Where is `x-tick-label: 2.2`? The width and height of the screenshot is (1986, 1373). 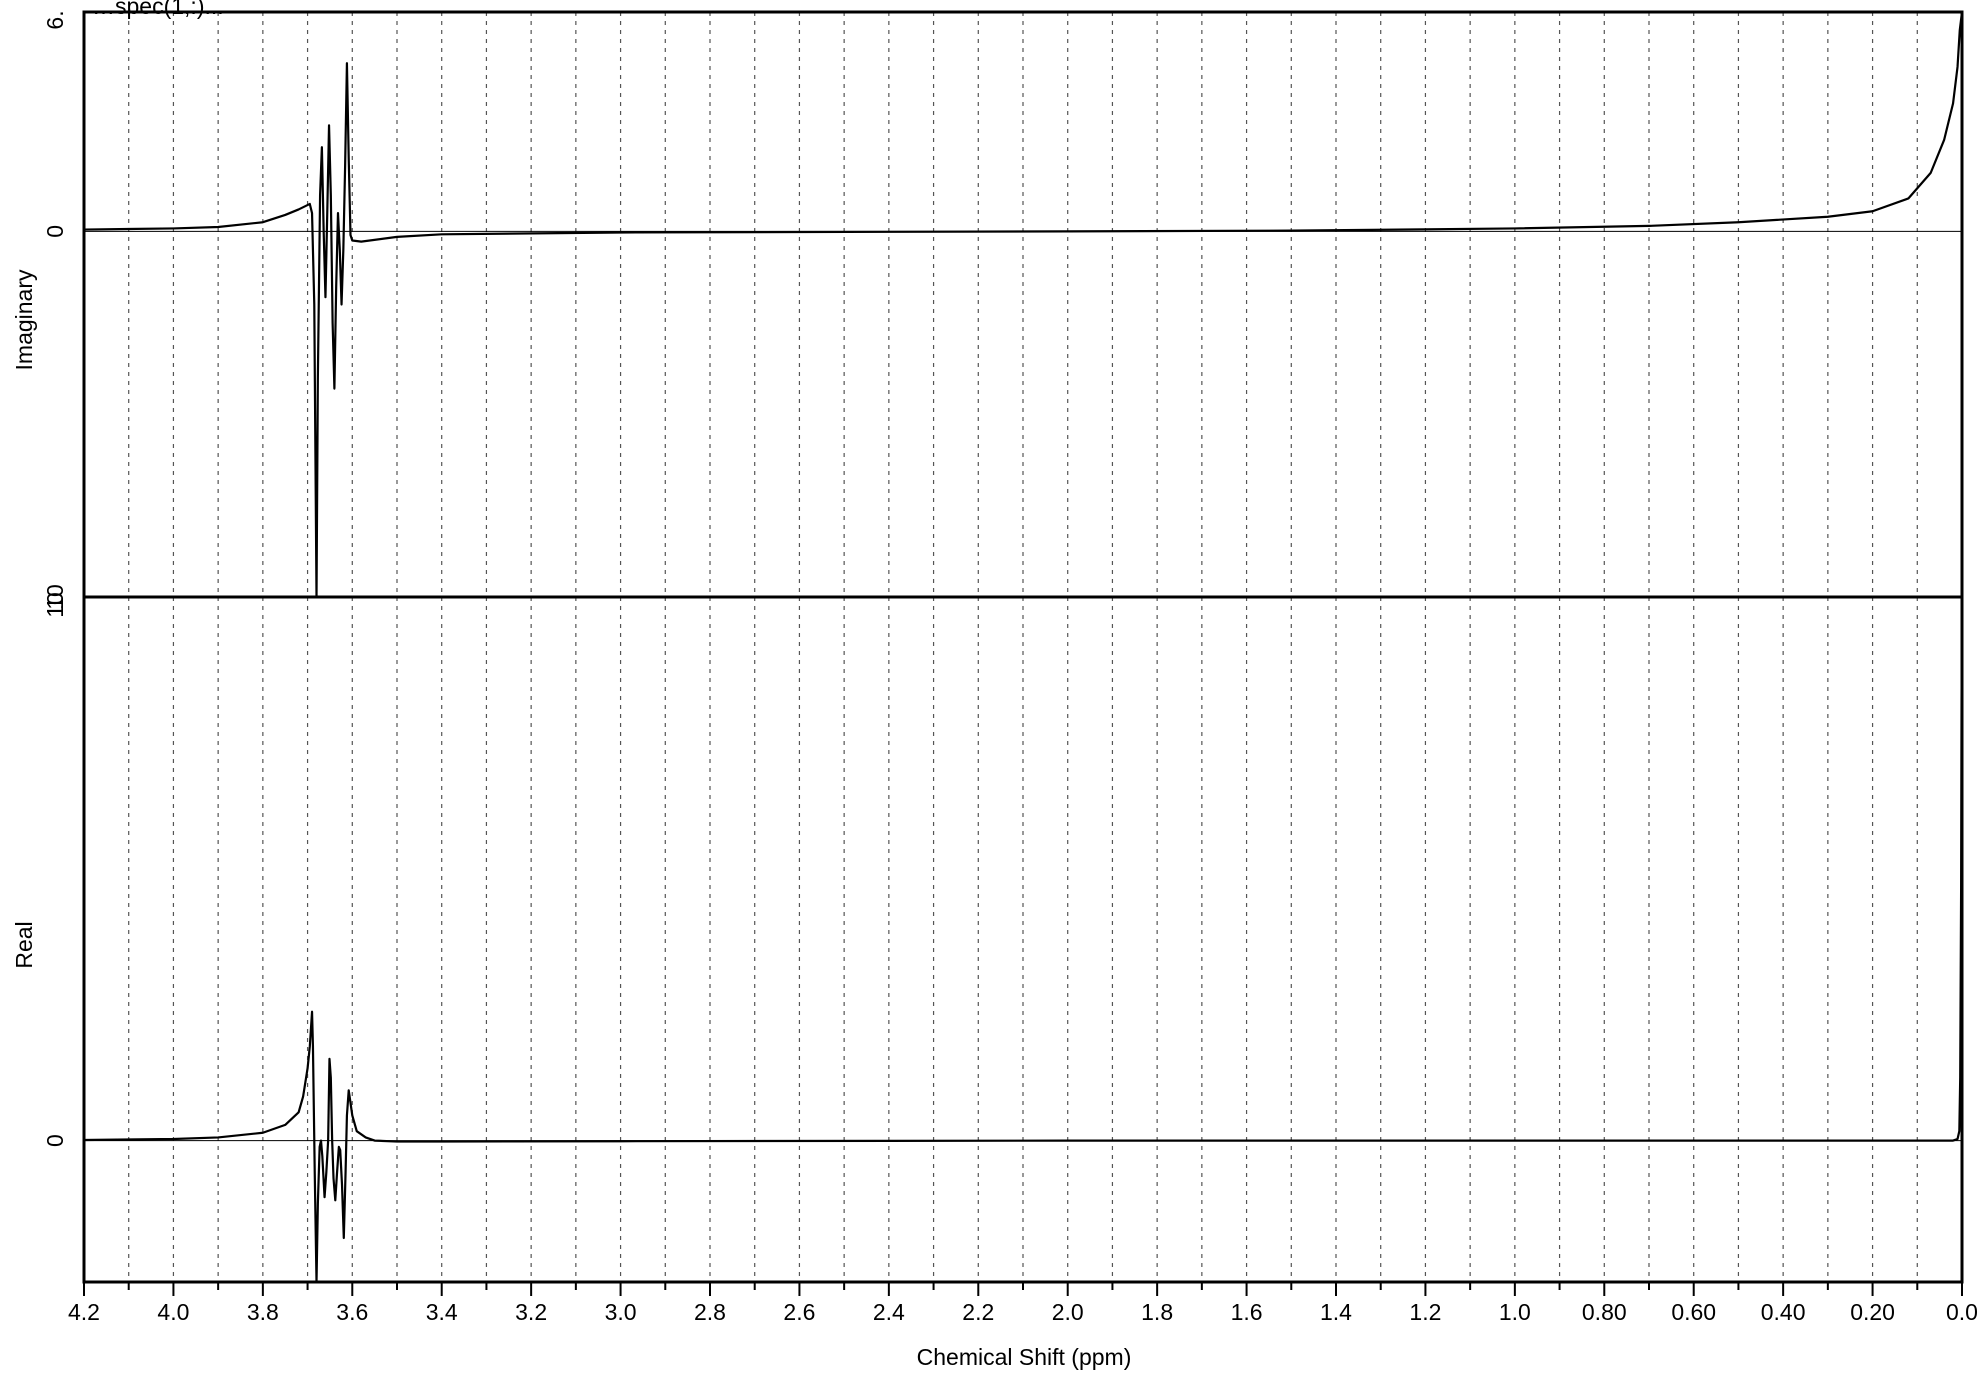 x-tick-label: 2.2 is located at coordinates (978, 1312).